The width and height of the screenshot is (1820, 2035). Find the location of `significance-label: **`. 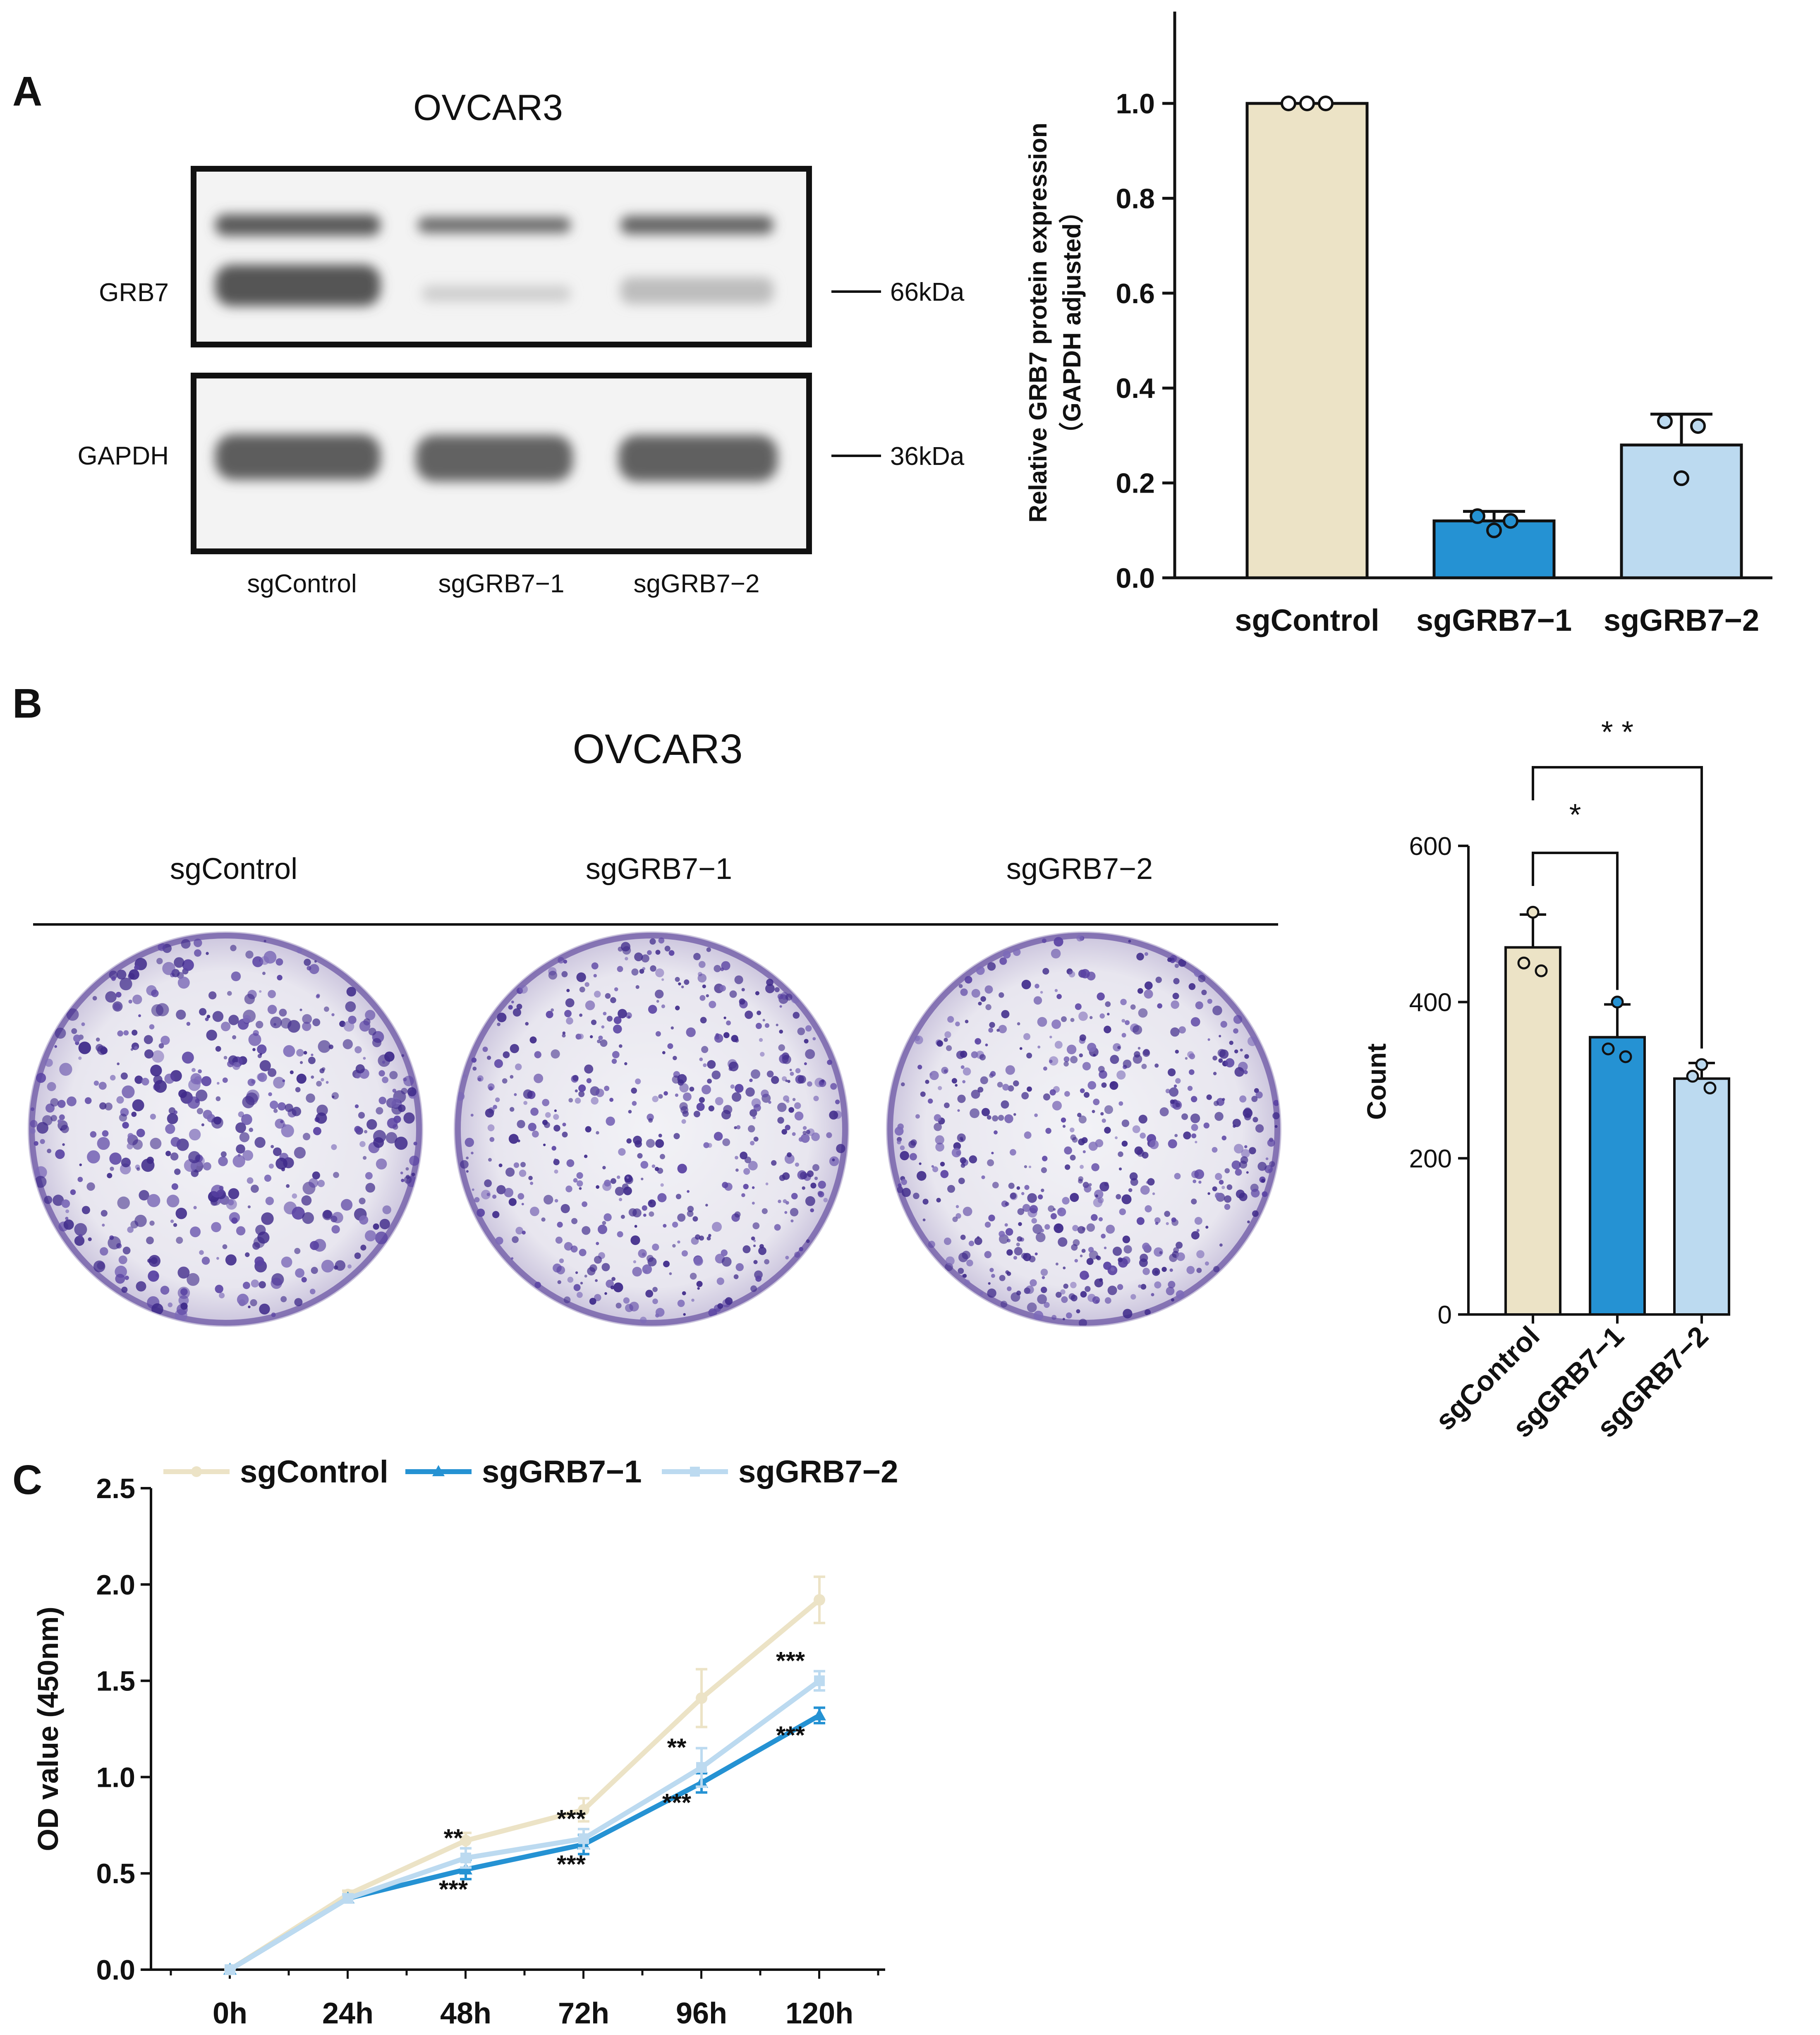

significance-label: ** is located at coordinates (677, 1747).